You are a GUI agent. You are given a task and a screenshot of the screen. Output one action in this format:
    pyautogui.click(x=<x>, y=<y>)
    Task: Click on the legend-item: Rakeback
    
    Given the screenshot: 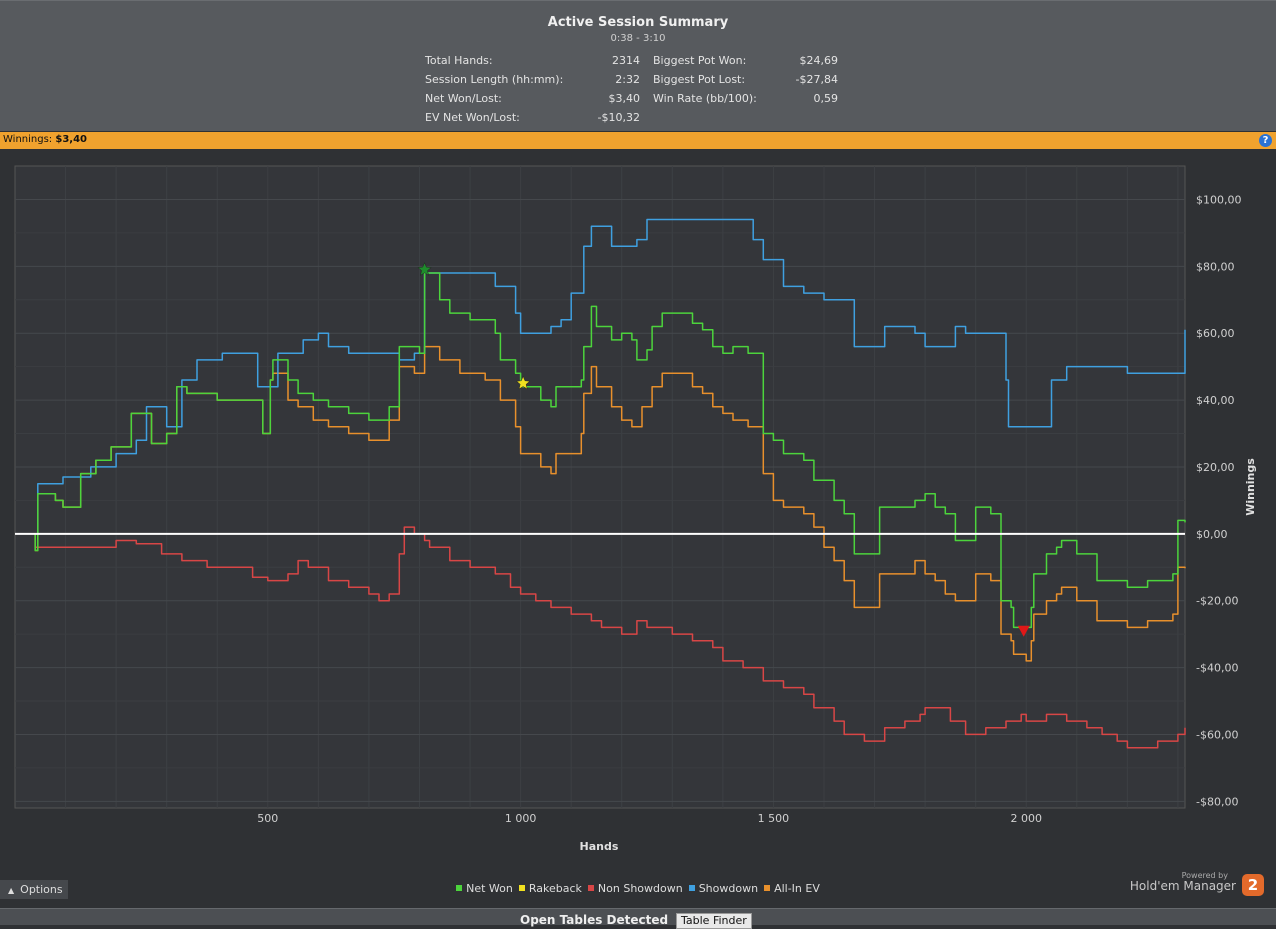 What is the action you would take?
    pyautogui.click(x=550, y=888)
    